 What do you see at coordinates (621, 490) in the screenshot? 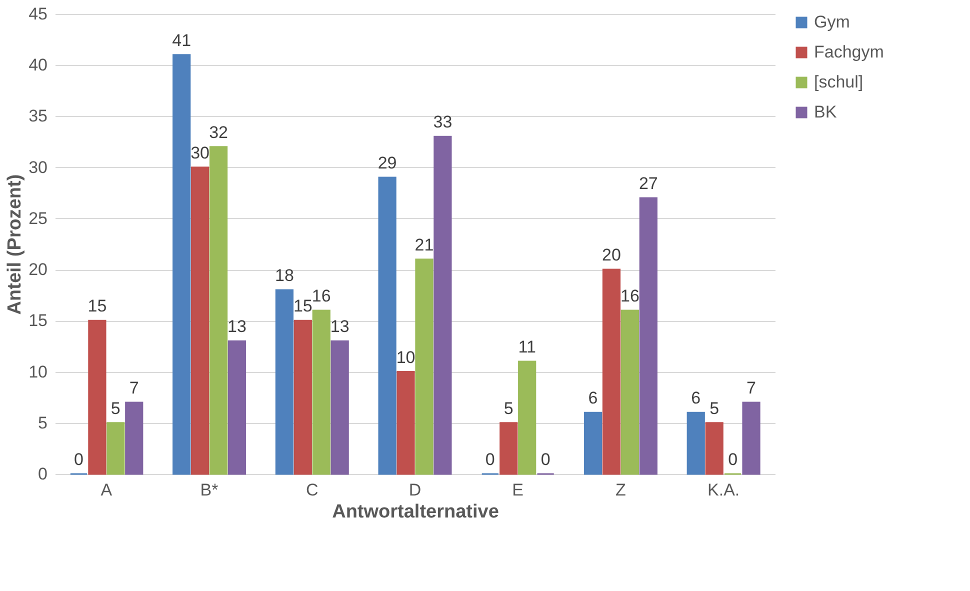
I see `x-tick-label: Z` at bounding box center [621, 490].